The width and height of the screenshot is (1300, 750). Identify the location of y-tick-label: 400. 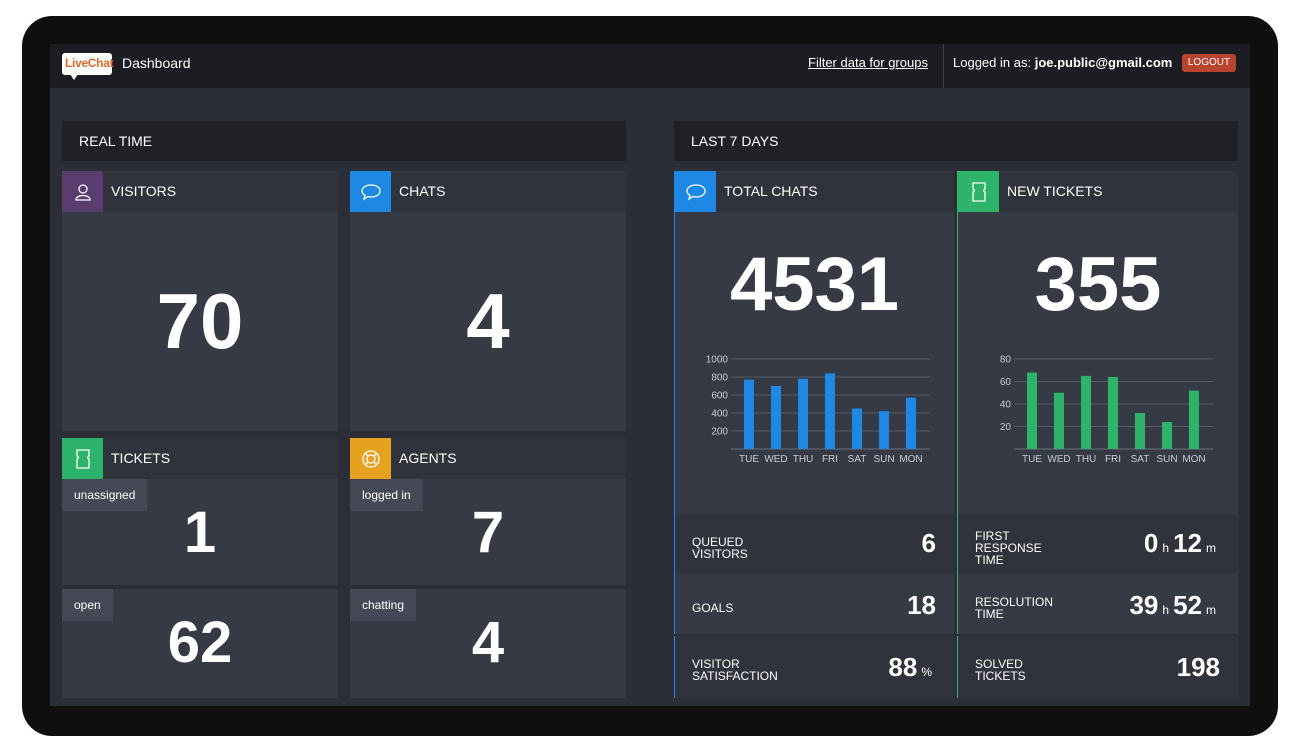
(719, 414).